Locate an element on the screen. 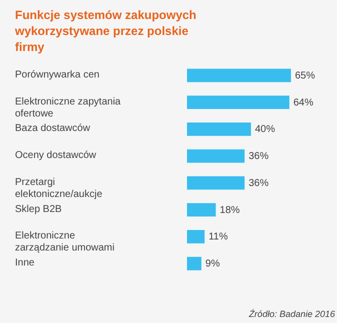 This screenshot has width=337, height=323. y-tick-label: Baza dostawców is located at coordinates (53, 128).